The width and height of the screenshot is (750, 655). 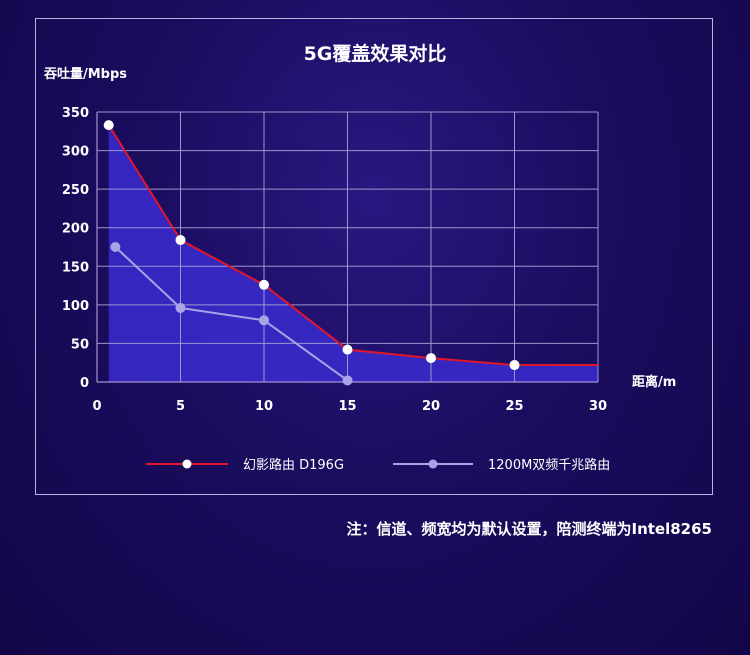 What do you see at coordinates (431, 406) in the screenshot?
I see `x-tick-label: 20` at bounding box center [431, 406].